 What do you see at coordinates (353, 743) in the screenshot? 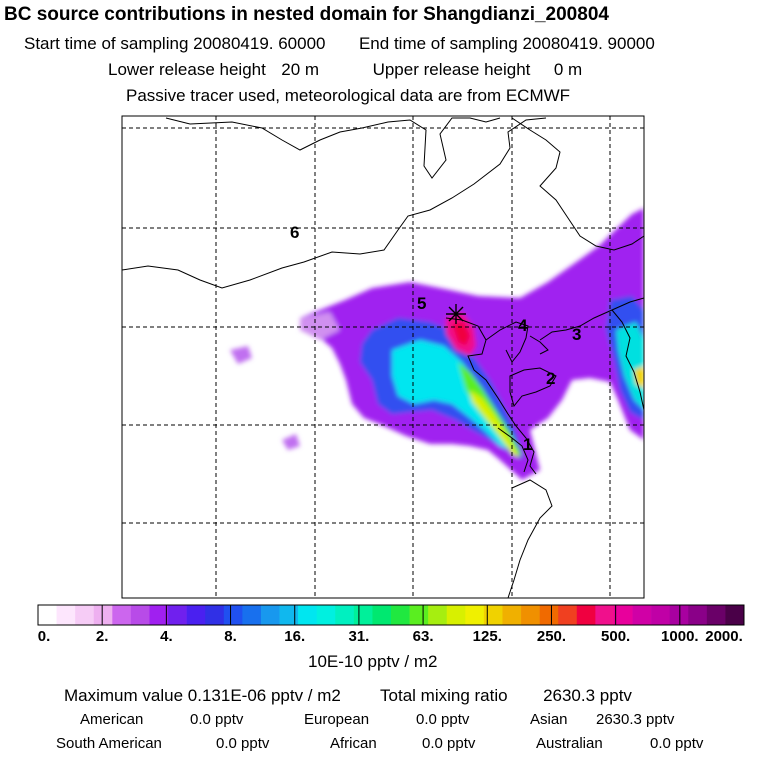
I see `region-name-african: African` at bounding box center [353, 743].